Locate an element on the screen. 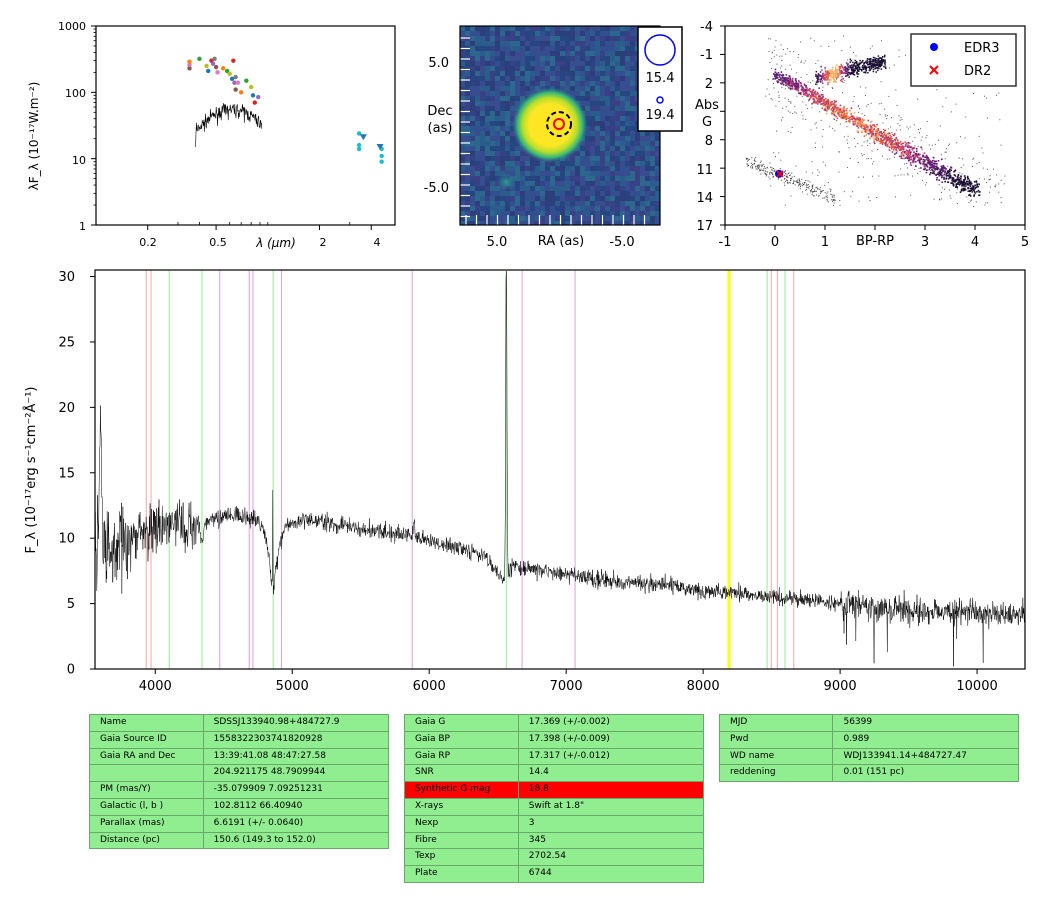 The image size is (1050, 902). table-value-cell: 13:39:41.08 48:47:27.58 is located at coordinates (296, 756).